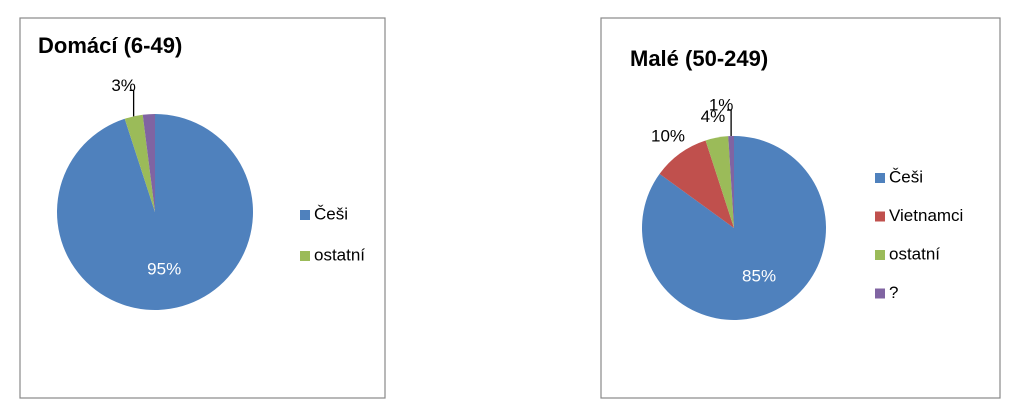  Describe the element at coordinates (164, 269) in the screenshot. I see `data-label: 95%` at that location.